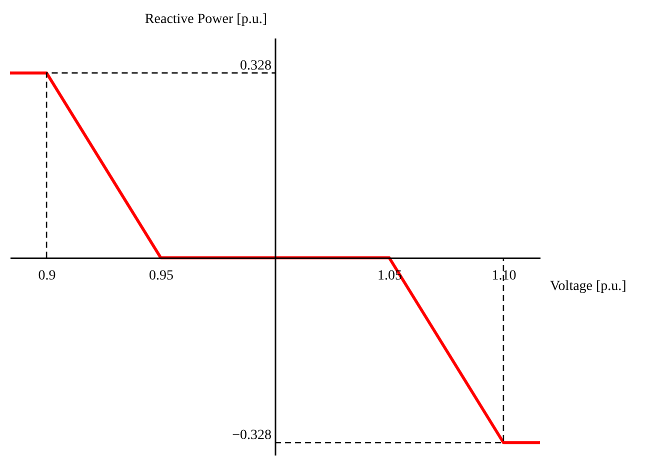 The width and height of the screenshot is (647, 459). Describe the element at coordinates (161, 276) in the screenshot. I see `x-tick-label: 0.95` at that location.